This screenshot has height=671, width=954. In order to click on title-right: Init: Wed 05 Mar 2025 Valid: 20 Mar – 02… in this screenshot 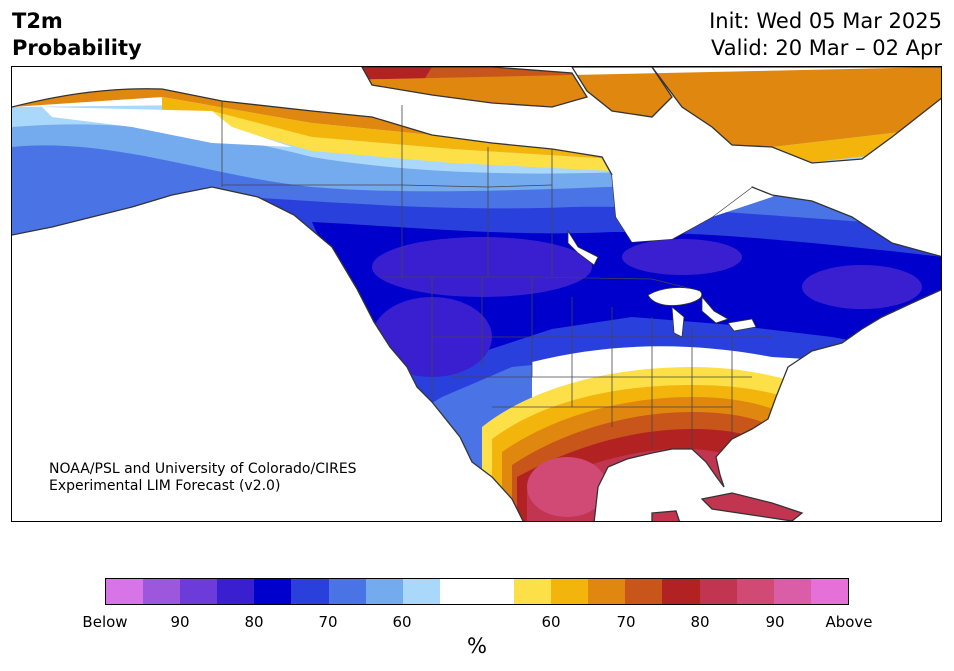, I will do `click(825, 35)`.